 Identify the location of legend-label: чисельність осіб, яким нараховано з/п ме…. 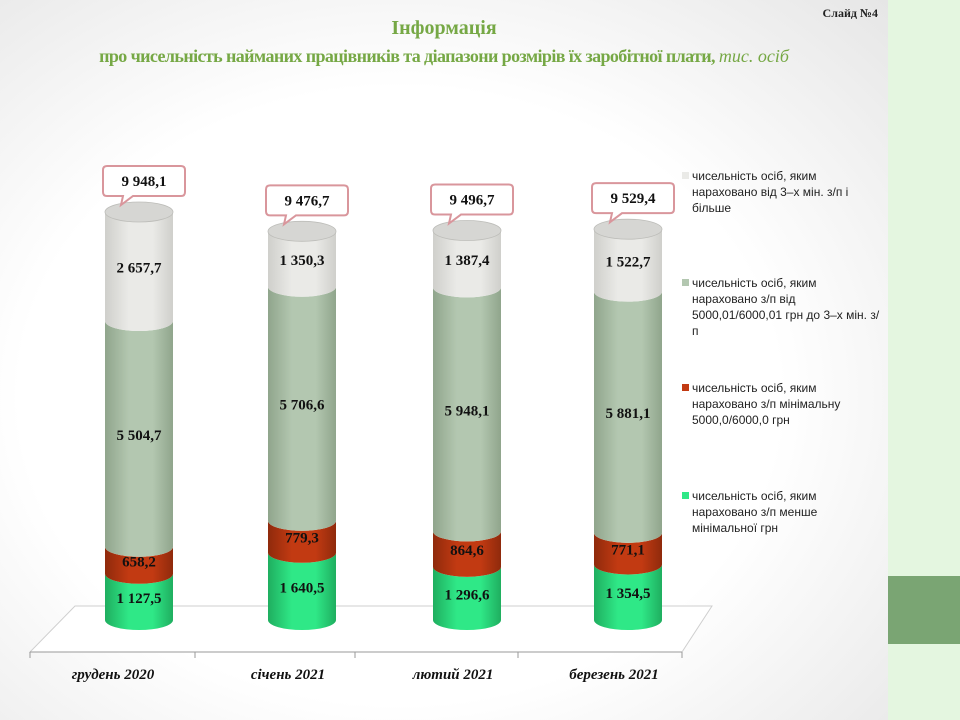
(755, 512).